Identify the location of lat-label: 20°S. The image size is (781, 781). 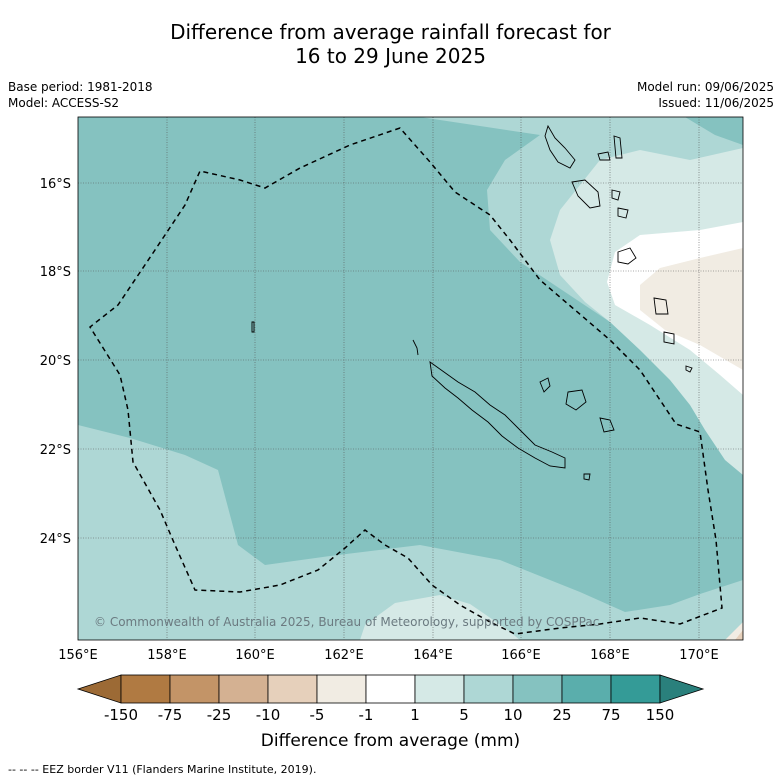
(55, 361).